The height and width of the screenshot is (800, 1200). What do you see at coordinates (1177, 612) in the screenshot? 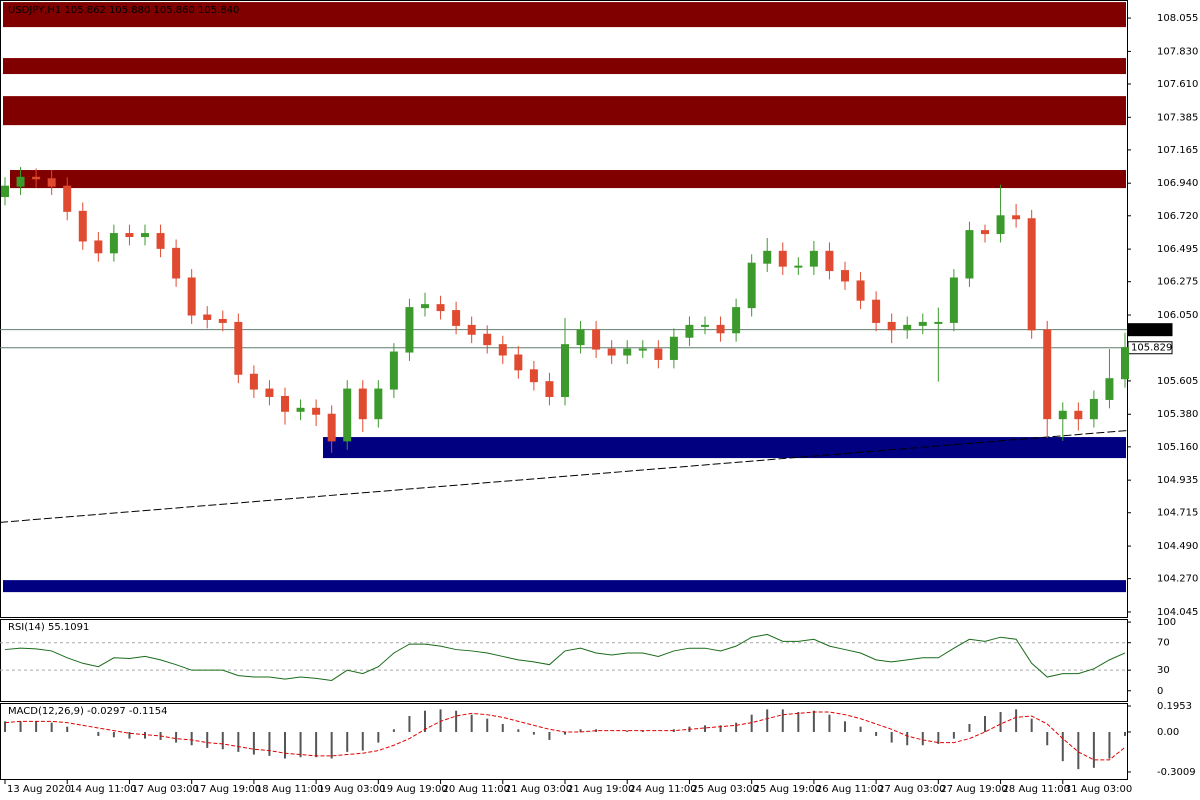
I see `y-tick-label: 104.045` at bounding box center [1177, 612].